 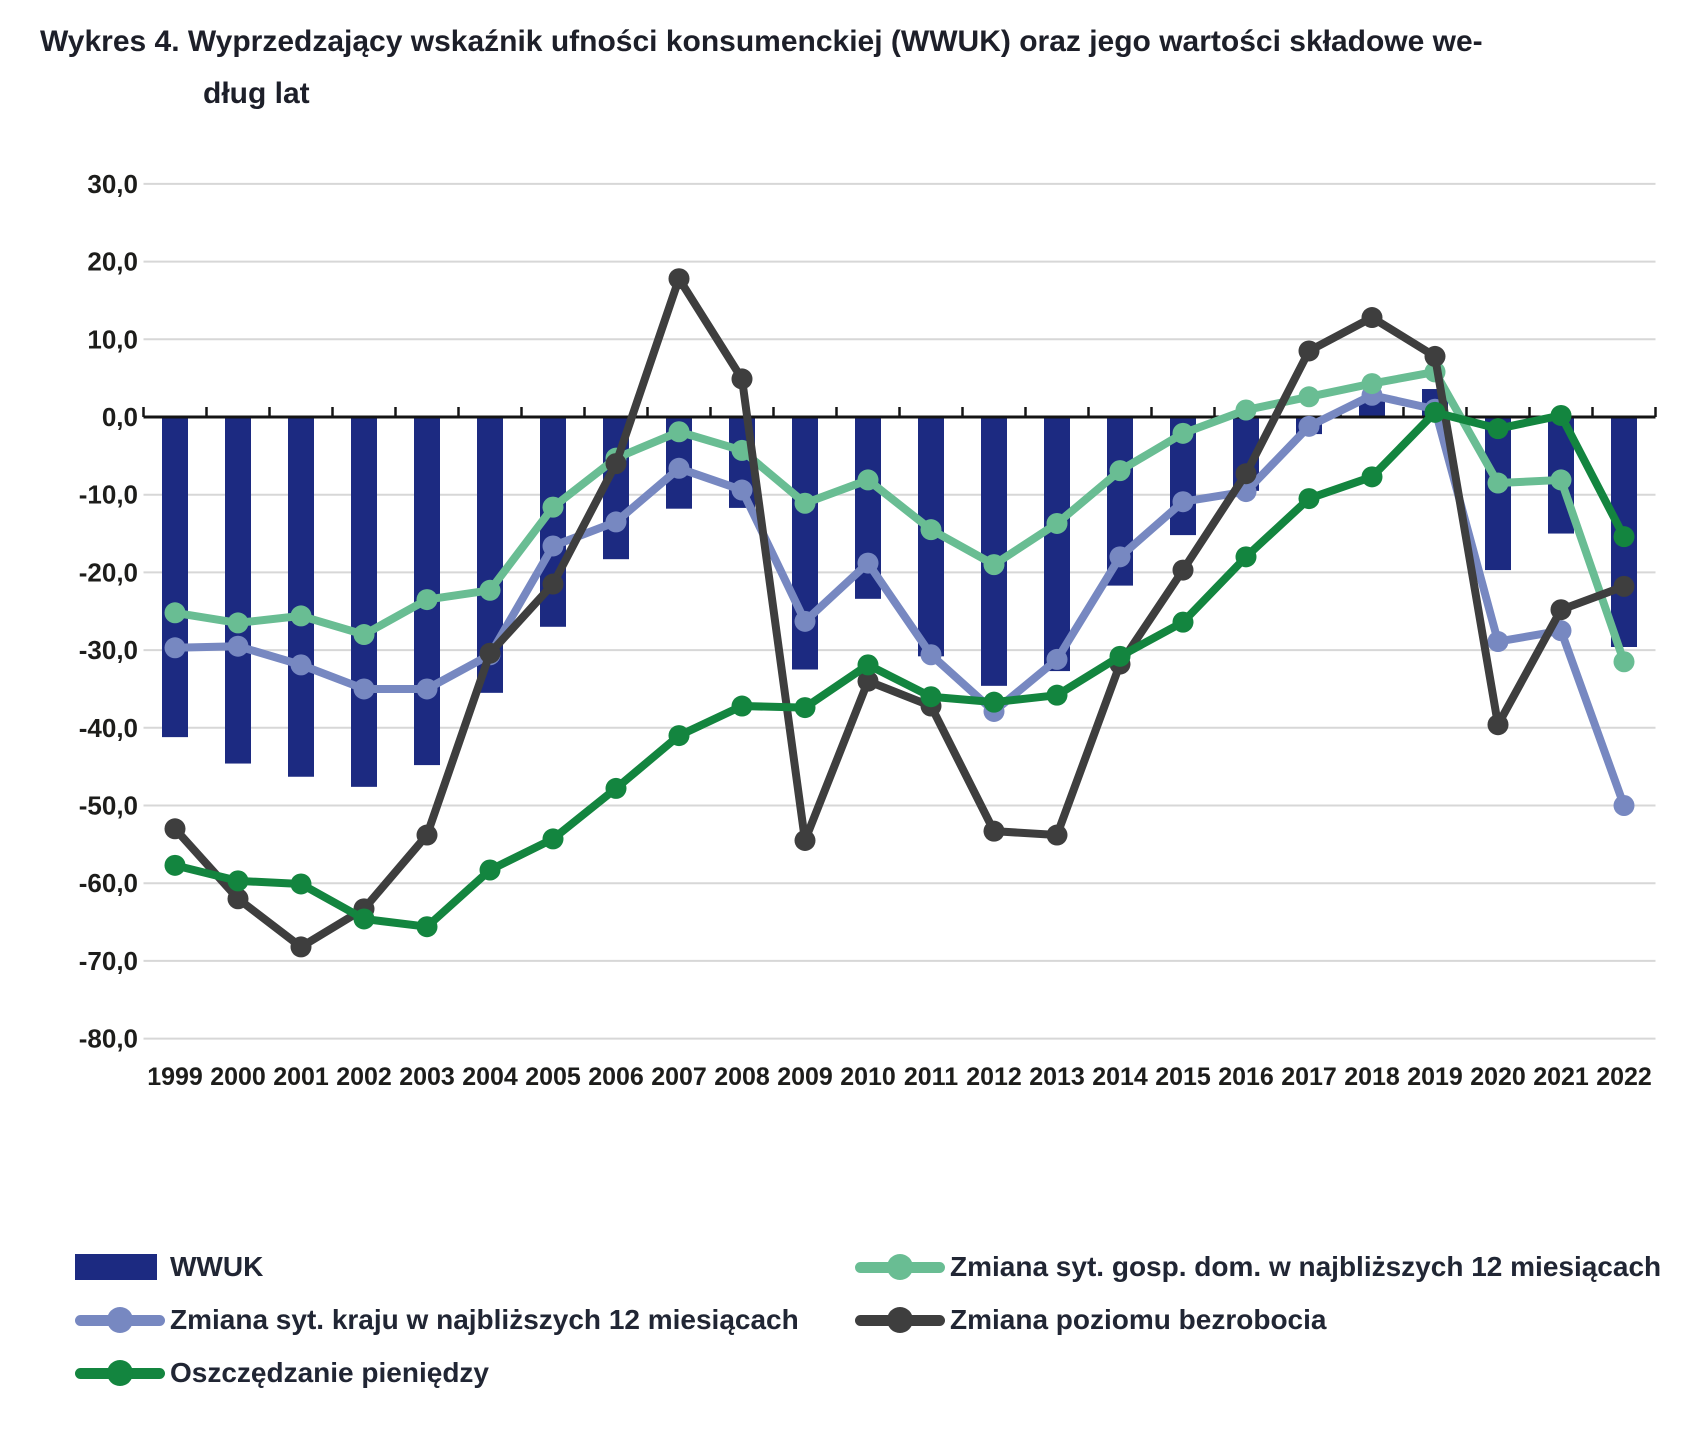 I want to click on point-bezrobocia-2012, so click(x=994, y=831).